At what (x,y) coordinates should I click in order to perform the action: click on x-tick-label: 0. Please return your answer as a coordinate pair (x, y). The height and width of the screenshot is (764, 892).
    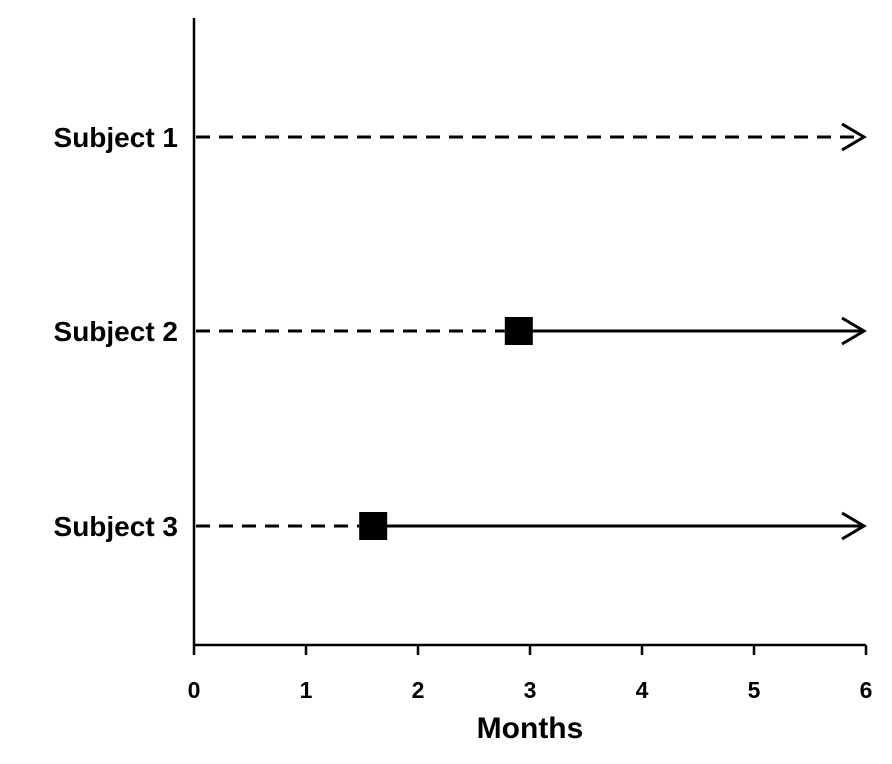
    Looking at the image, I should click on (194, 690).